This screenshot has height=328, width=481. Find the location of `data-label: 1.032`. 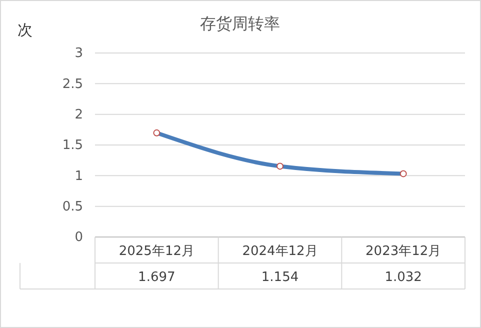

data-label: 1.032 is located at coordinates (403, 277).